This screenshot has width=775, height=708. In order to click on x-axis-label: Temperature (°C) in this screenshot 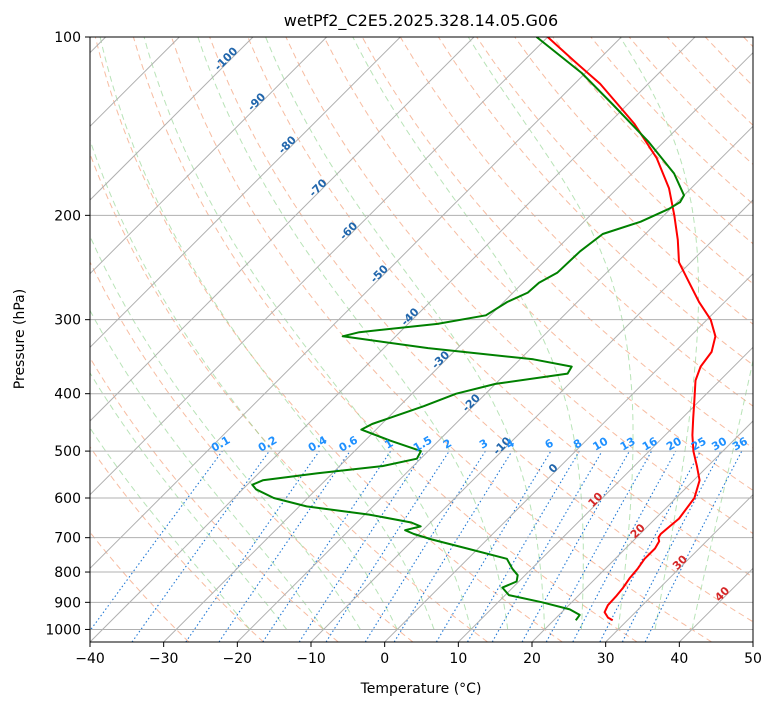, I will do `click(421, 689)`.